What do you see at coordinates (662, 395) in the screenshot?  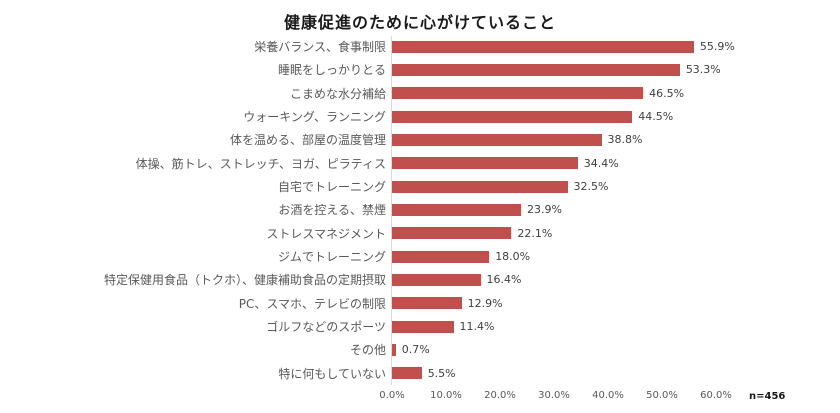 I see `x-tick-label: 50.0%` at bounding box center [662, 395].